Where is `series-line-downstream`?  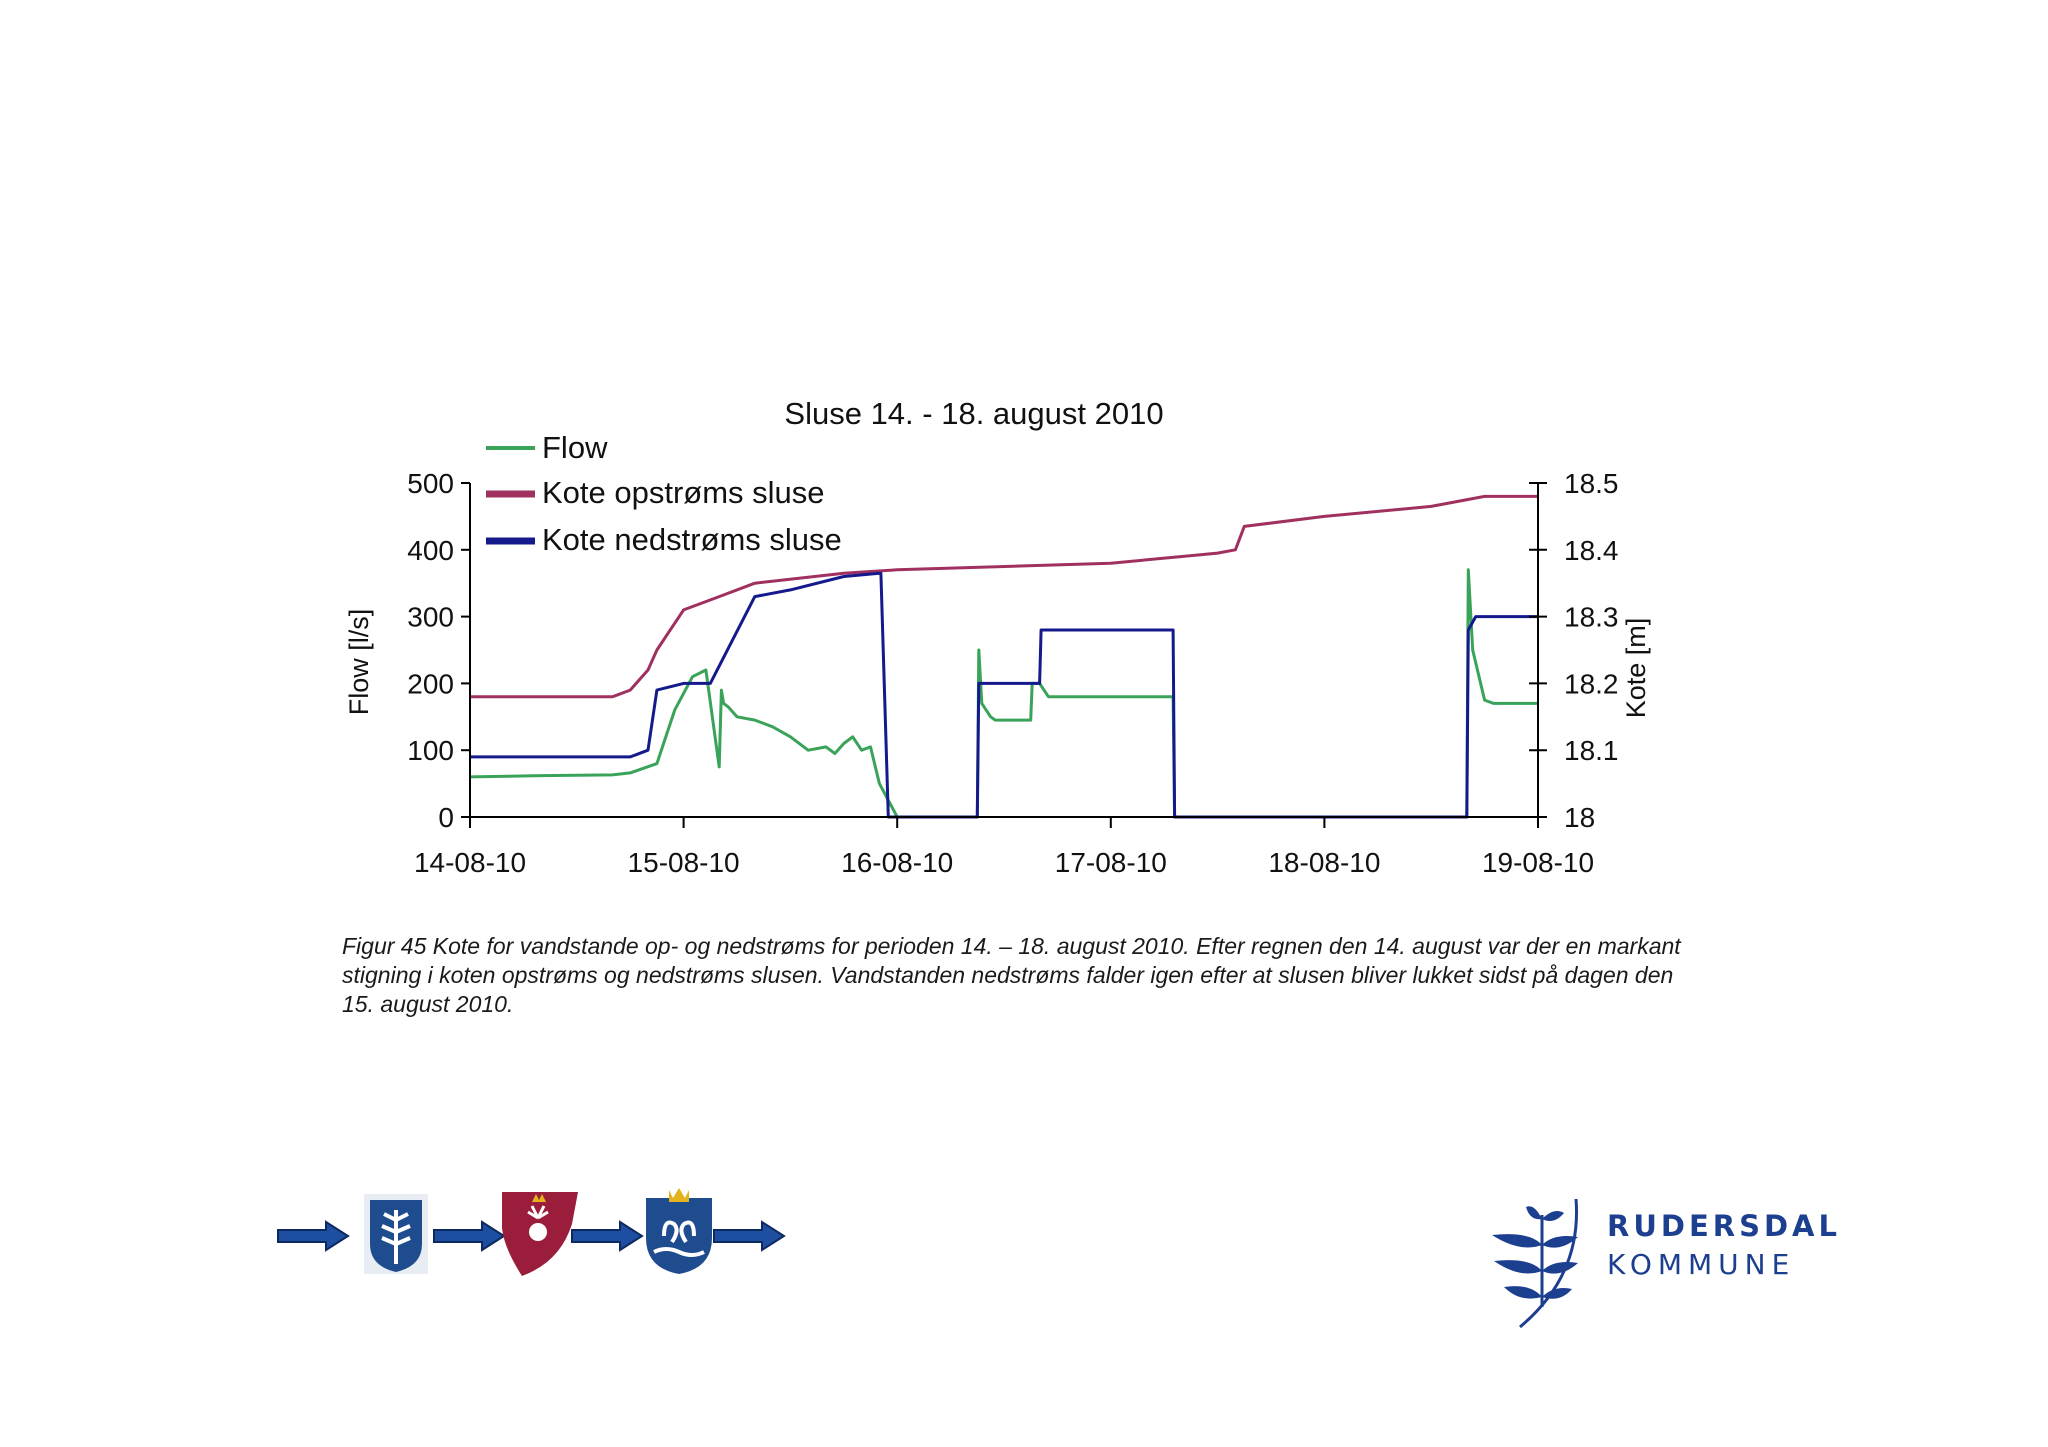
series-line-downstream is located at coordinates (1004, 695).